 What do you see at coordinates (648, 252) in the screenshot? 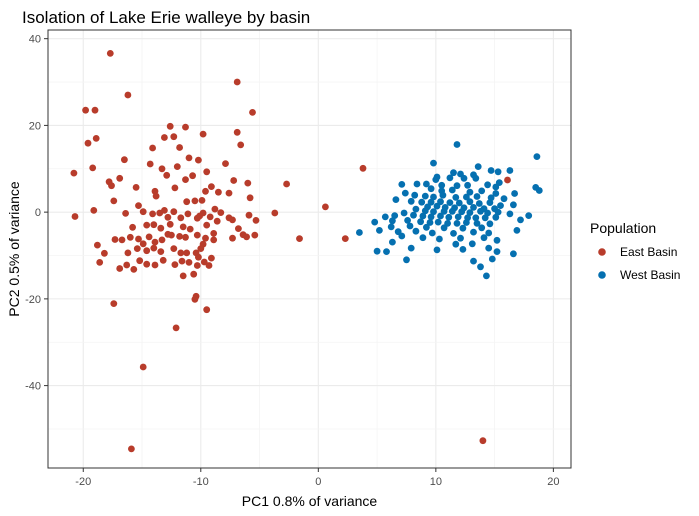
I see `legend-label-east-basin: East Basin` at bounding box center [648, 252].